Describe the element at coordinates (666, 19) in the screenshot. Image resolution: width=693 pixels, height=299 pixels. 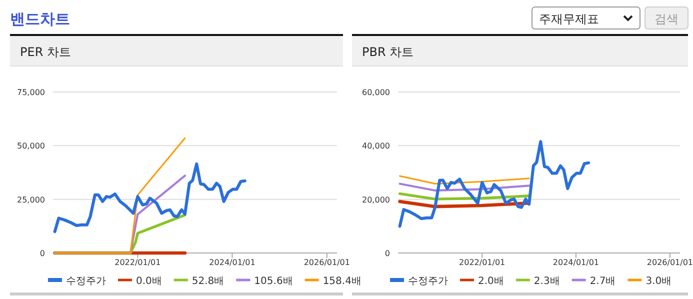
I see `text: 검색` at that location.